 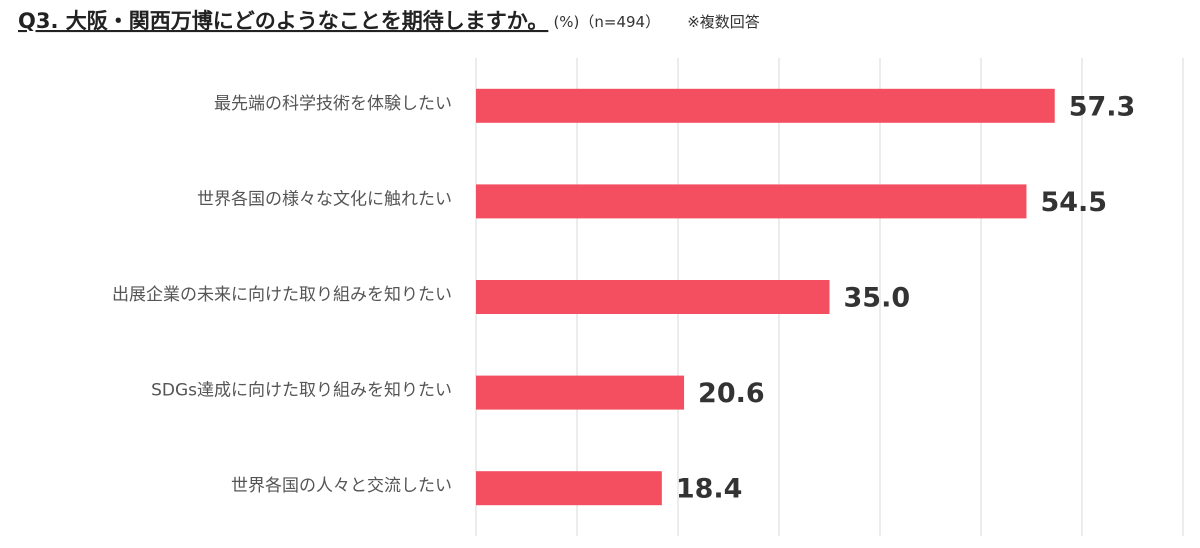 What do you see at coordinates (723, 22) in the screenshot?
I see `chart-note: ※複数回答` at bounding box center [723, 22].